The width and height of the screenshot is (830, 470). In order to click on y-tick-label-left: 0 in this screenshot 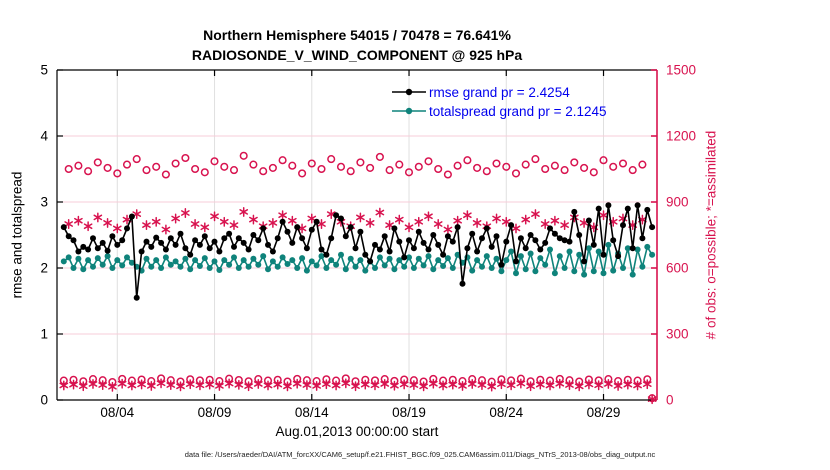, I will do `click(44, 400)`.